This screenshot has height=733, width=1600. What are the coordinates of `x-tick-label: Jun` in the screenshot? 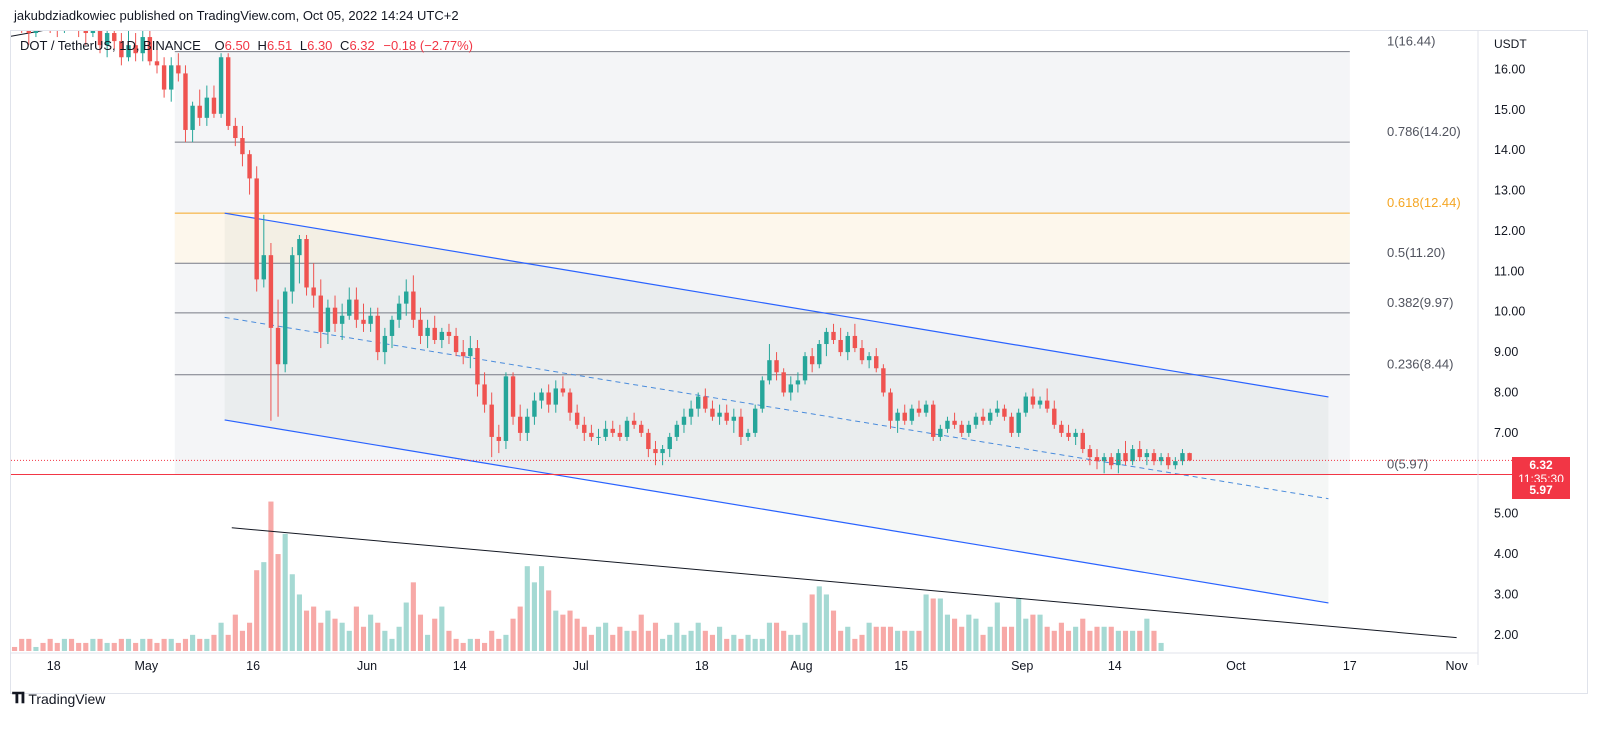 It's located at (367, 666).